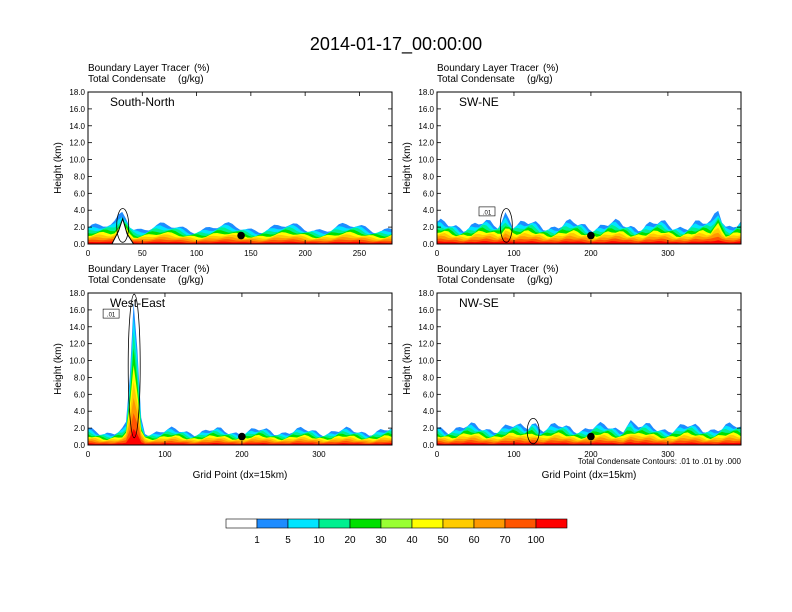 The image size is (792, 612). I want to click on plot-area, so click(240, 168).